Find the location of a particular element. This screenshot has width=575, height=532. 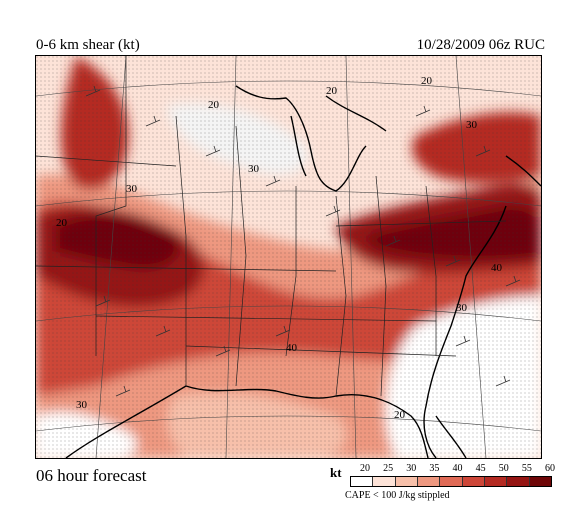

legend-ticks: 20 25 30 35 40 45 50 55 60 is located at coordinates (457, 469).